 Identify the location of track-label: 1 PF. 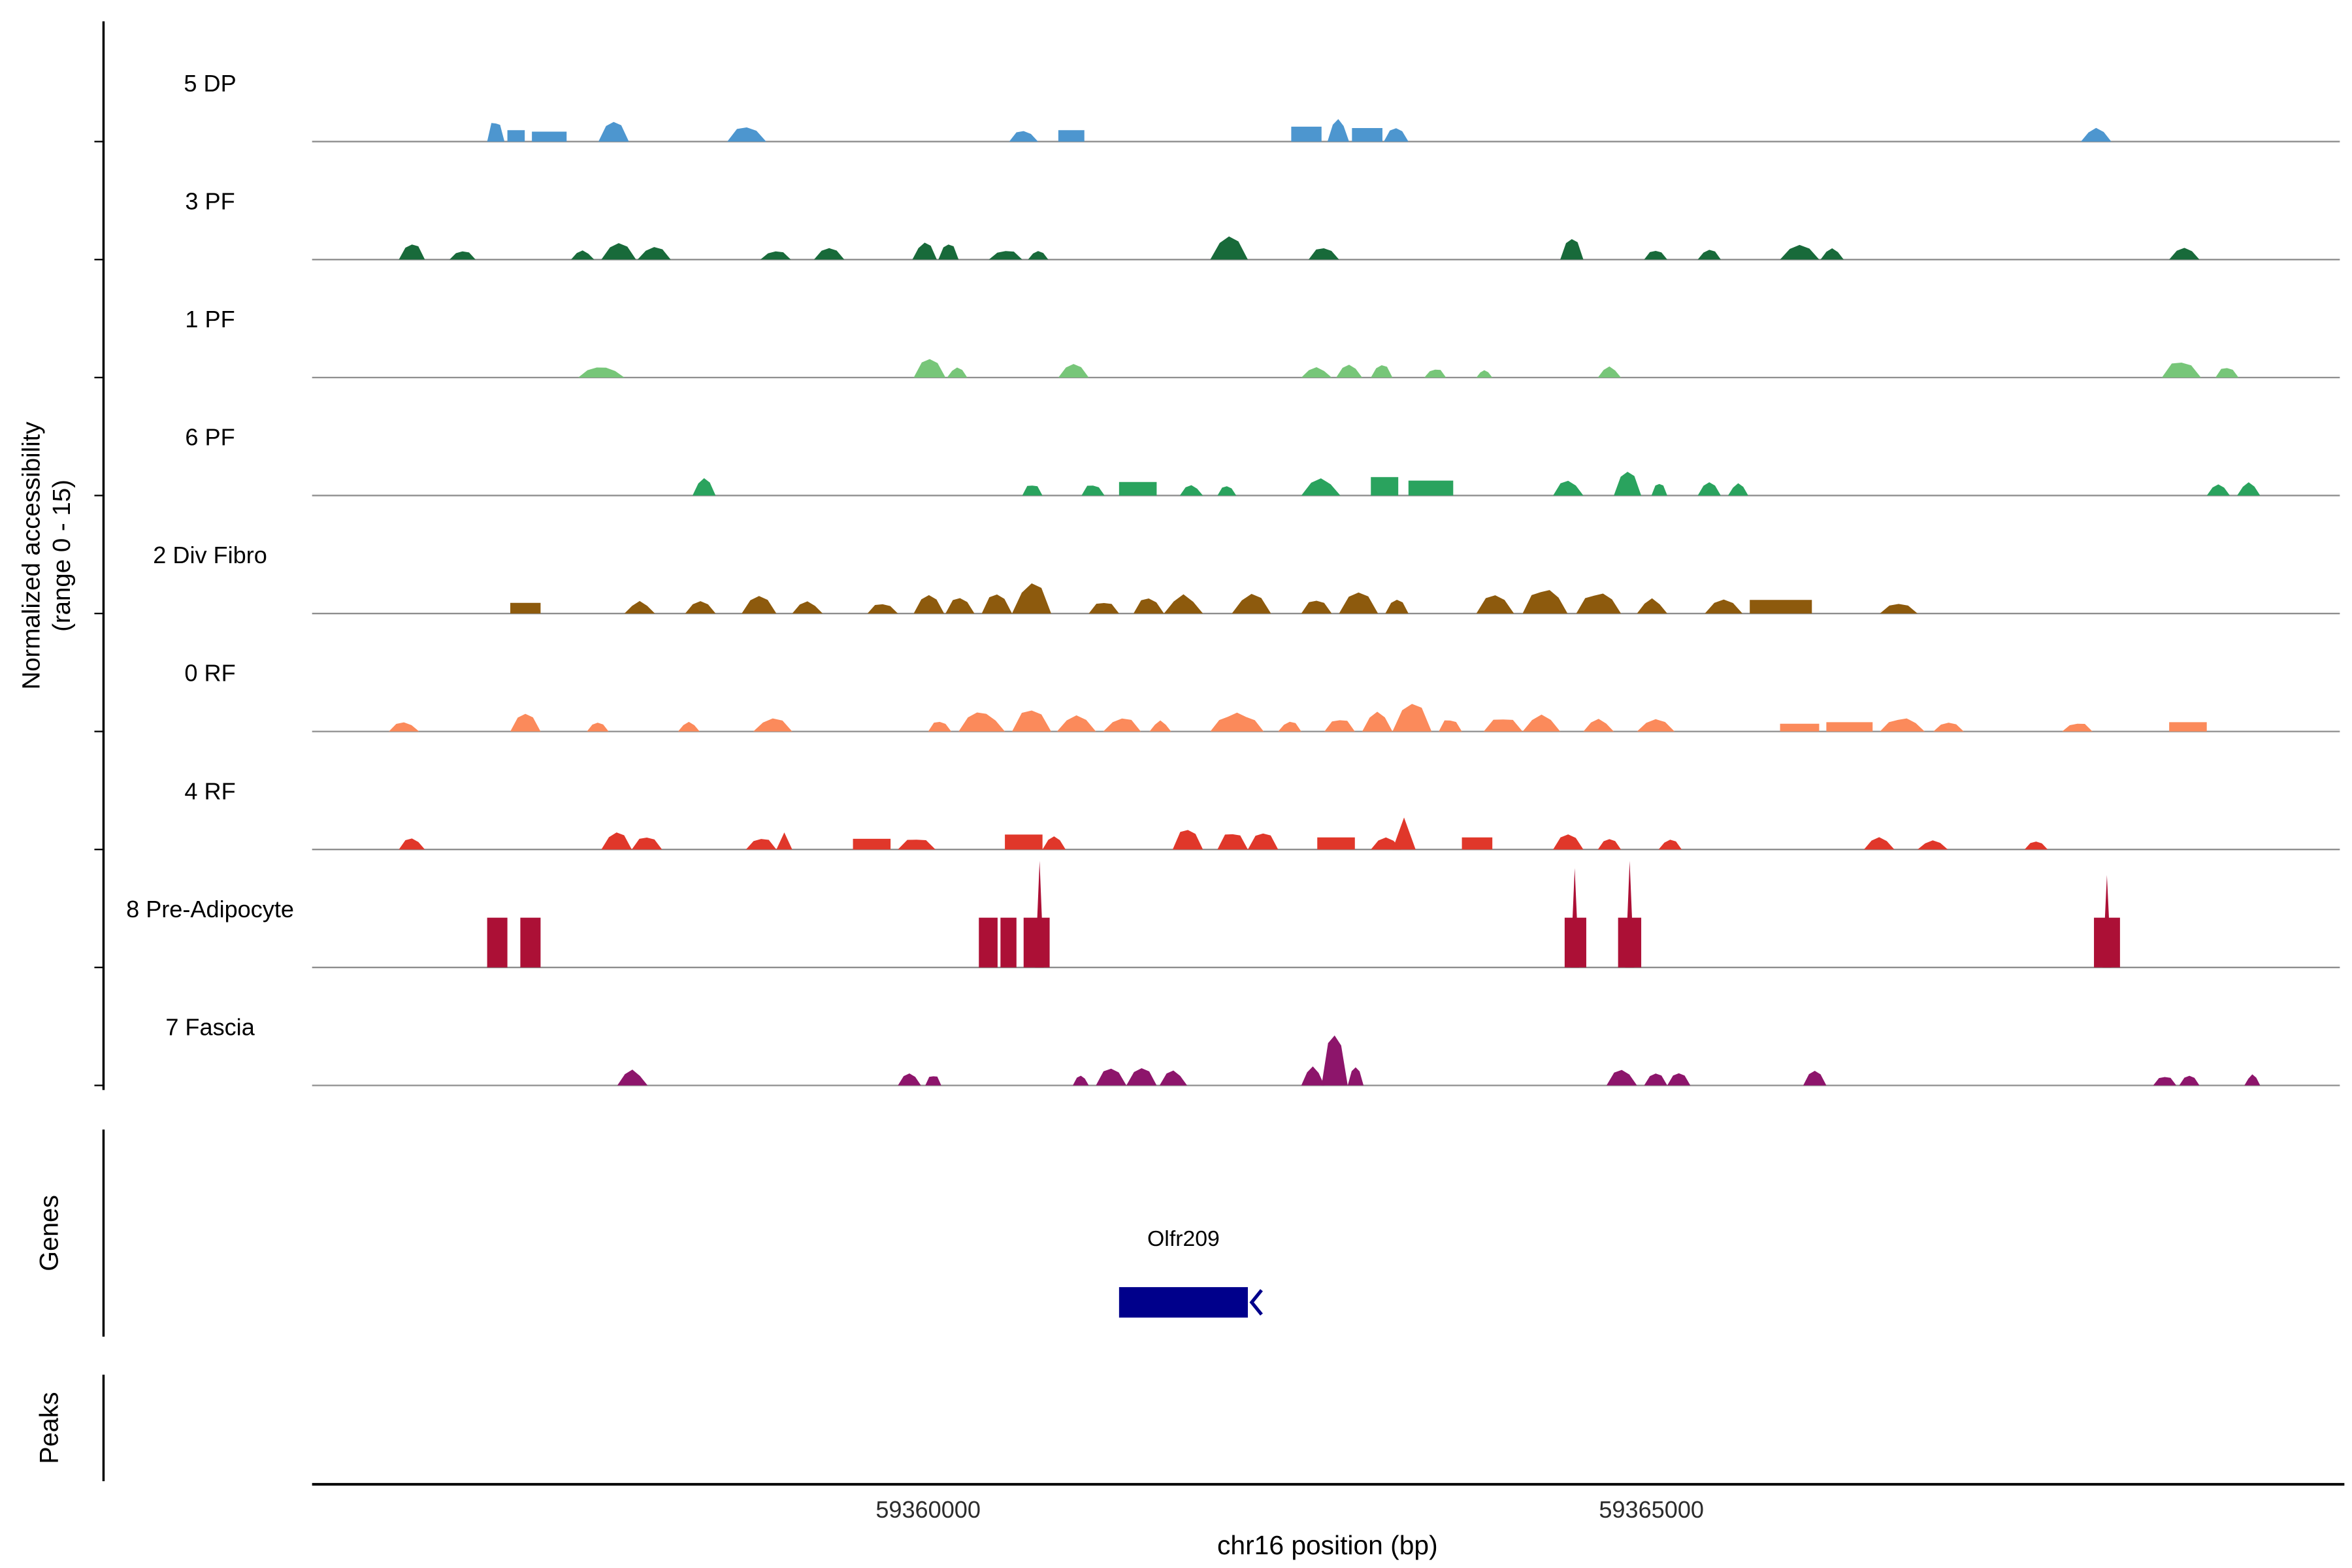
(210, 319).